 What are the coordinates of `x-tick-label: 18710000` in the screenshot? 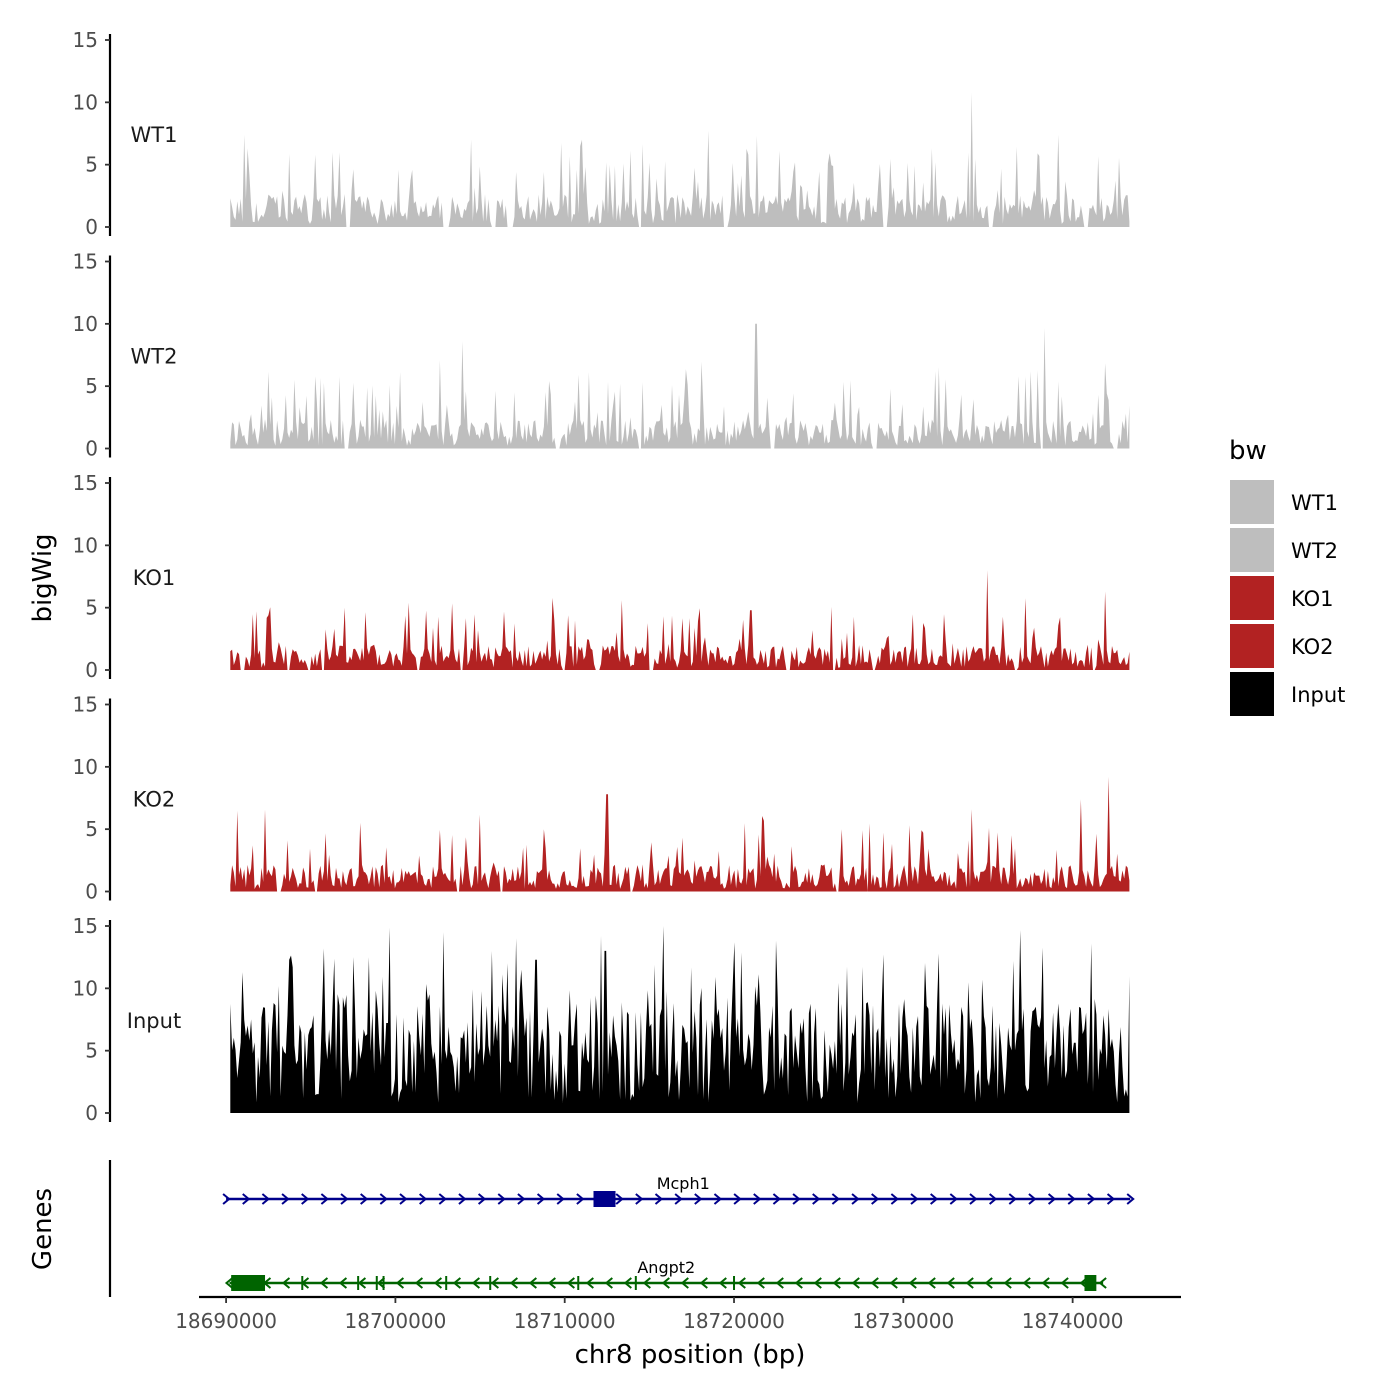 It's located at (565, 1321).